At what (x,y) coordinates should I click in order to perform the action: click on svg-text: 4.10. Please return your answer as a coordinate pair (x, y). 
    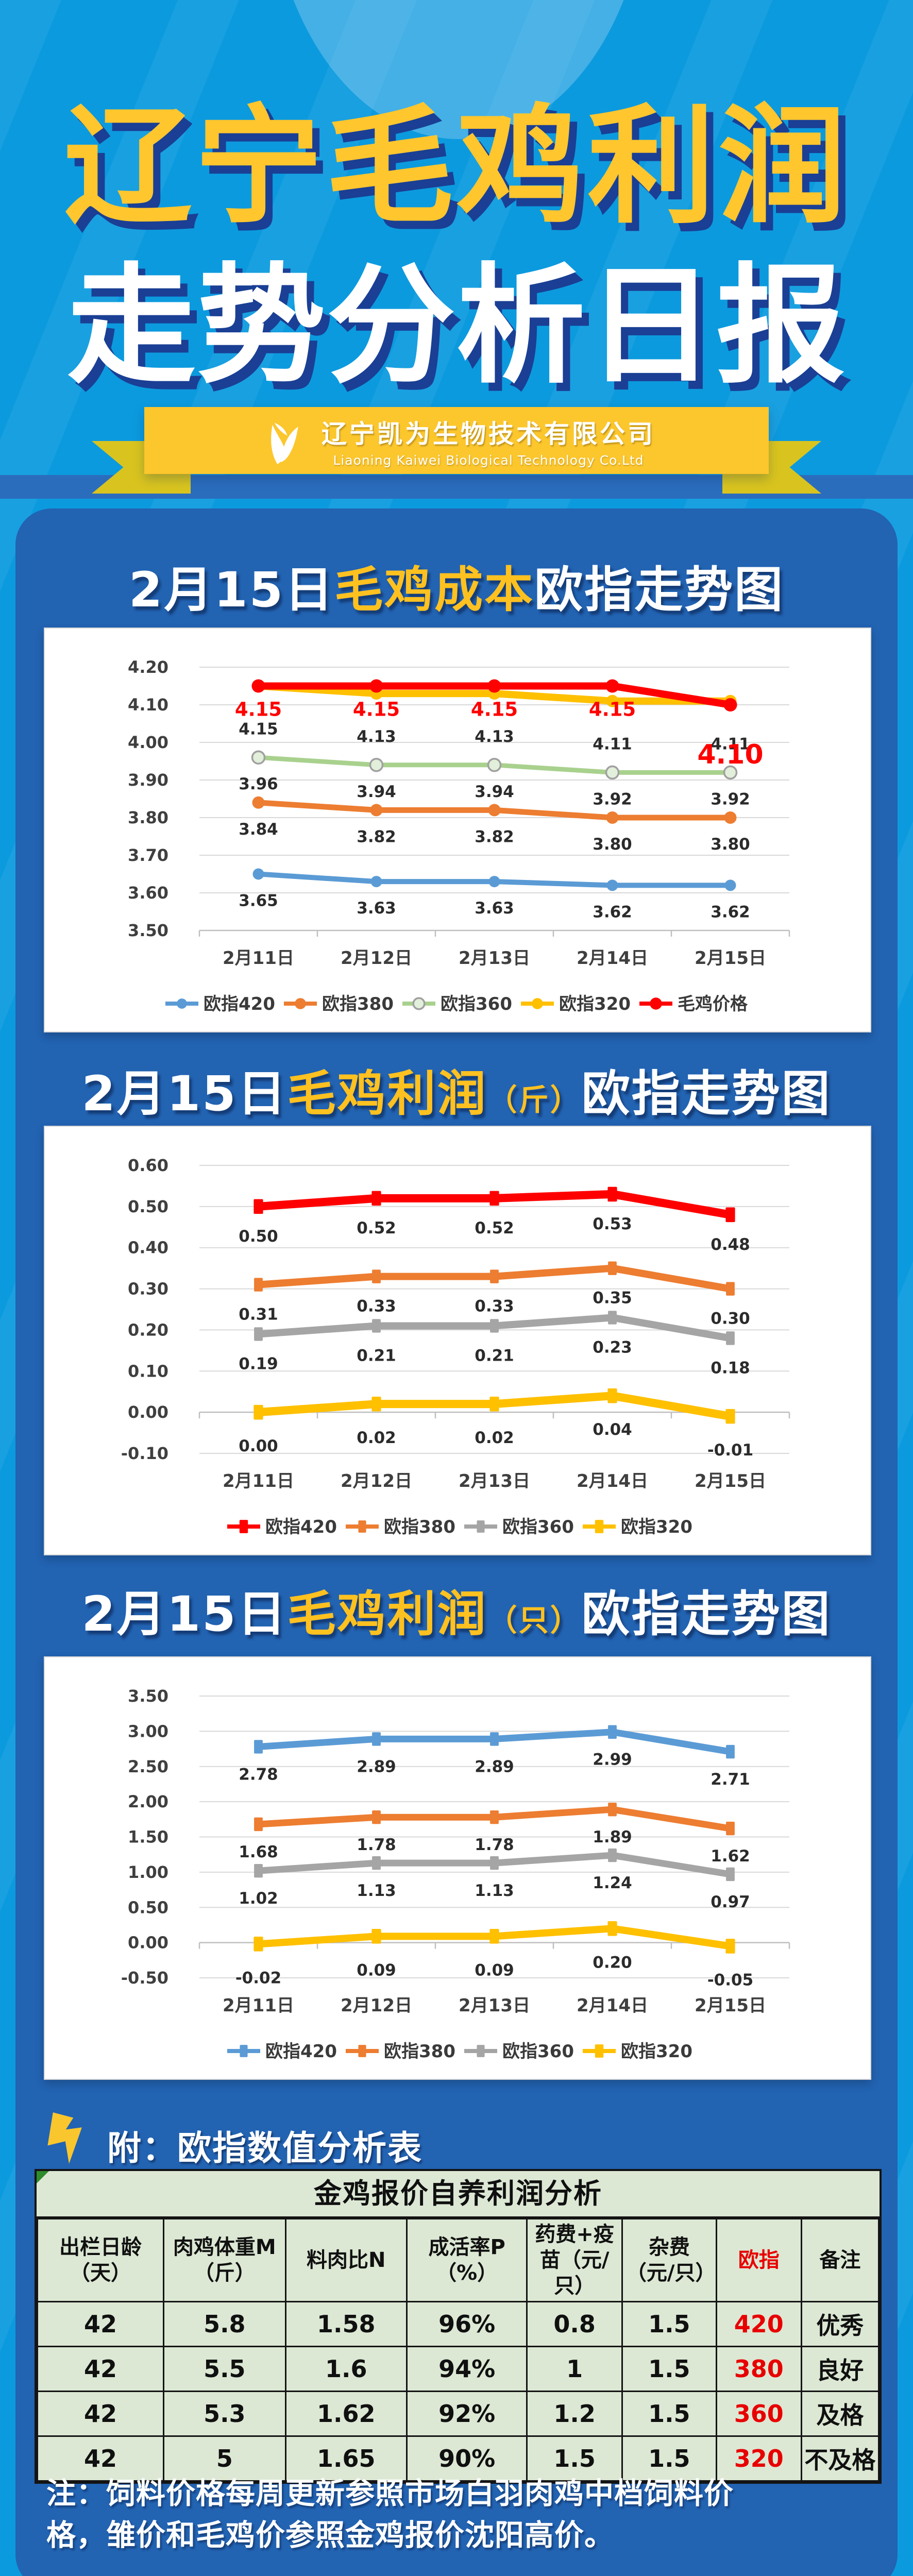
    Looking at the image, I should click on (148, 705).